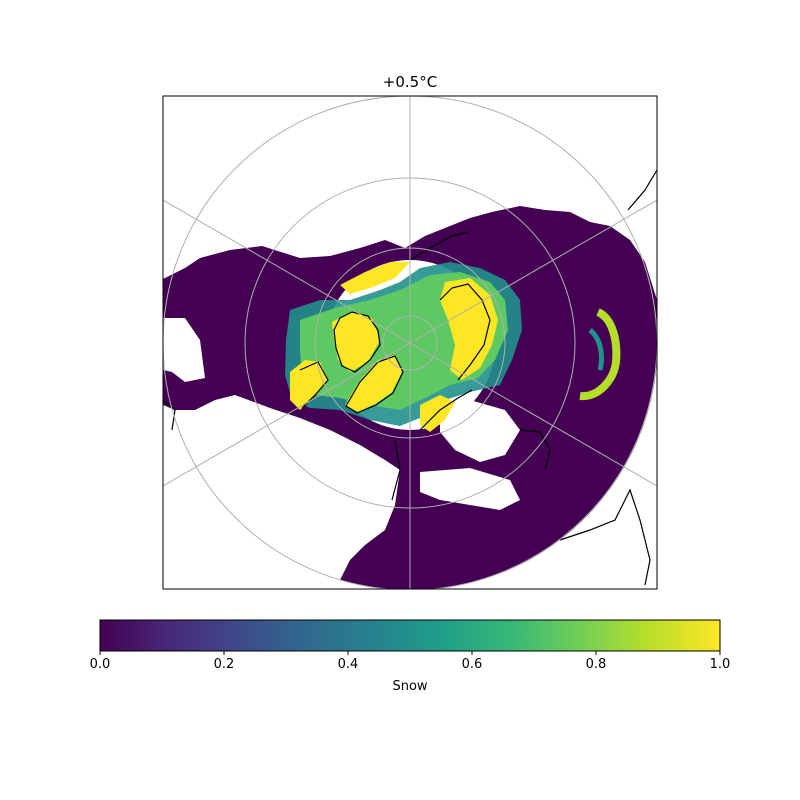 The image size is (800, 800). I want to click on colorbar-label: Snow, so click(410, 686).